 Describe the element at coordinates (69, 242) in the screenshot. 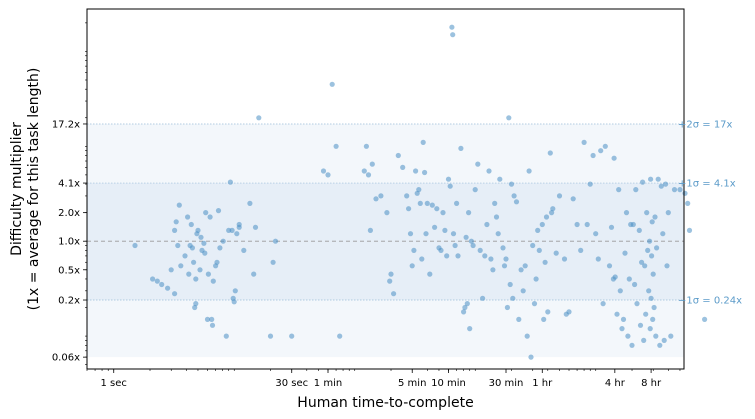

I see `y-tick-label: 1.0x` at that location.